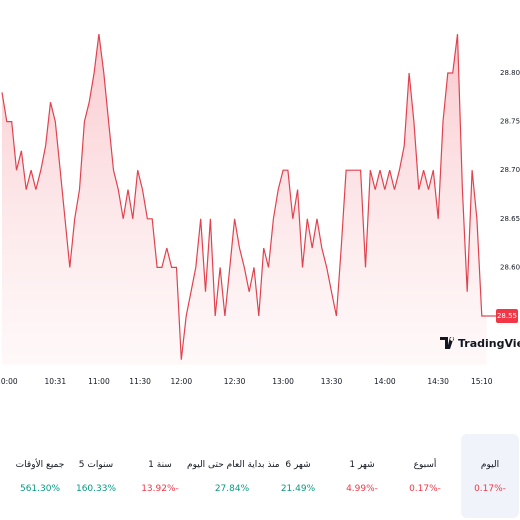 The image size is (520, 520). I want to click on x-tick-label: 11:30, so click(140, 381).